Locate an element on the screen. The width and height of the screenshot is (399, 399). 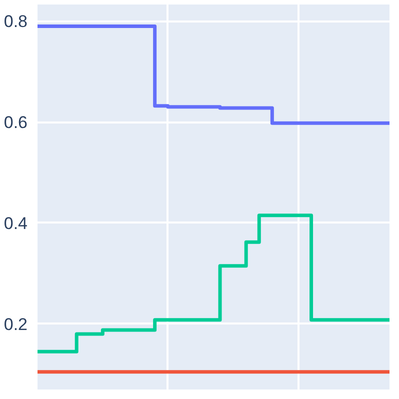
y-tick-label: 0.4 is located at coordinates (16, 223).